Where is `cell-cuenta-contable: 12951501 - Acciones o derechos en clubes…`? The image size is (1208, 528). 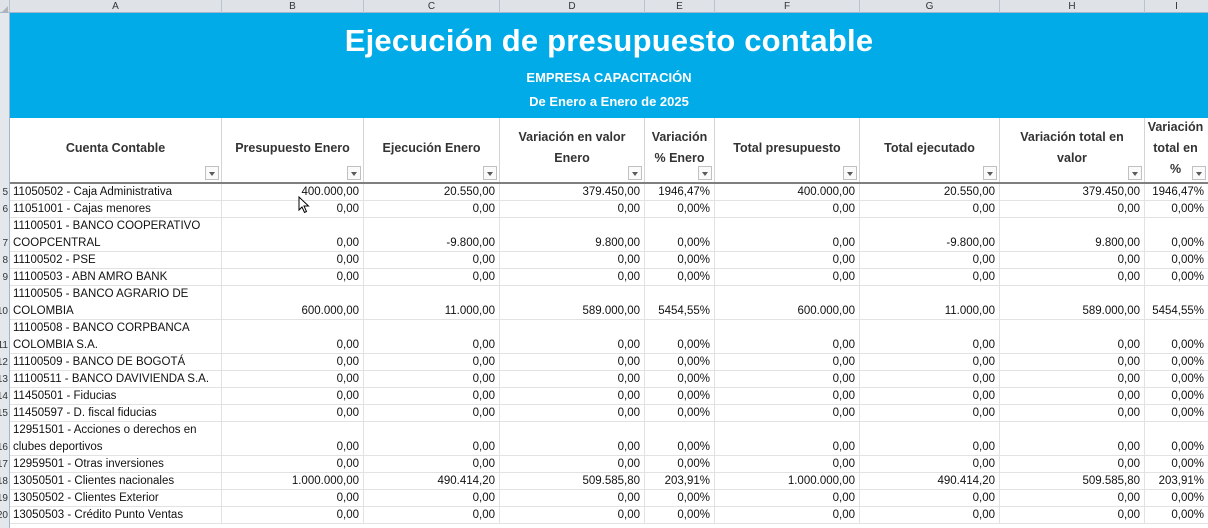
cell-cuenta-contable: 12951501 - Acciones o derechos en clubes… is located at coordinates (116, 438).